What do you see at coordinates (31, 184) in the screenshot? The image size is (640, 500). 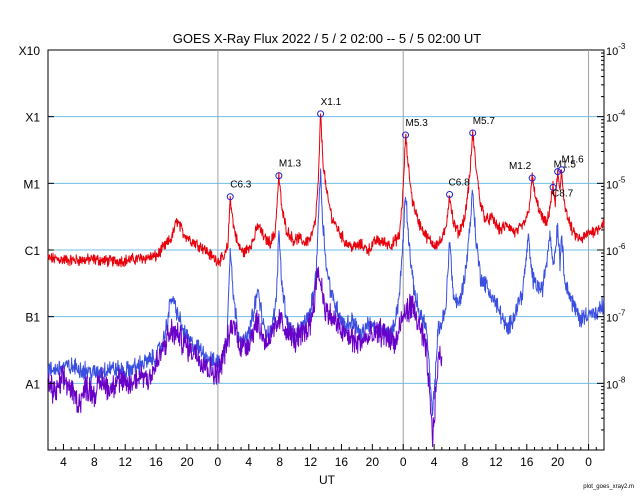 I see `left-axis-label: M1` at bounding box center [31, 184].